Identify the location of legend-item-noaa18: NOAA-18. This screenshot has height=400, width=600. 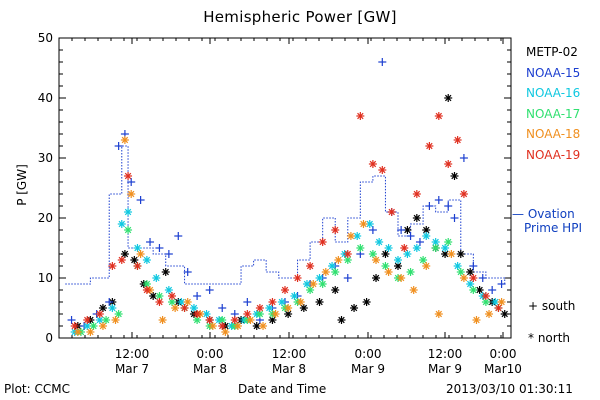
(553, 134).